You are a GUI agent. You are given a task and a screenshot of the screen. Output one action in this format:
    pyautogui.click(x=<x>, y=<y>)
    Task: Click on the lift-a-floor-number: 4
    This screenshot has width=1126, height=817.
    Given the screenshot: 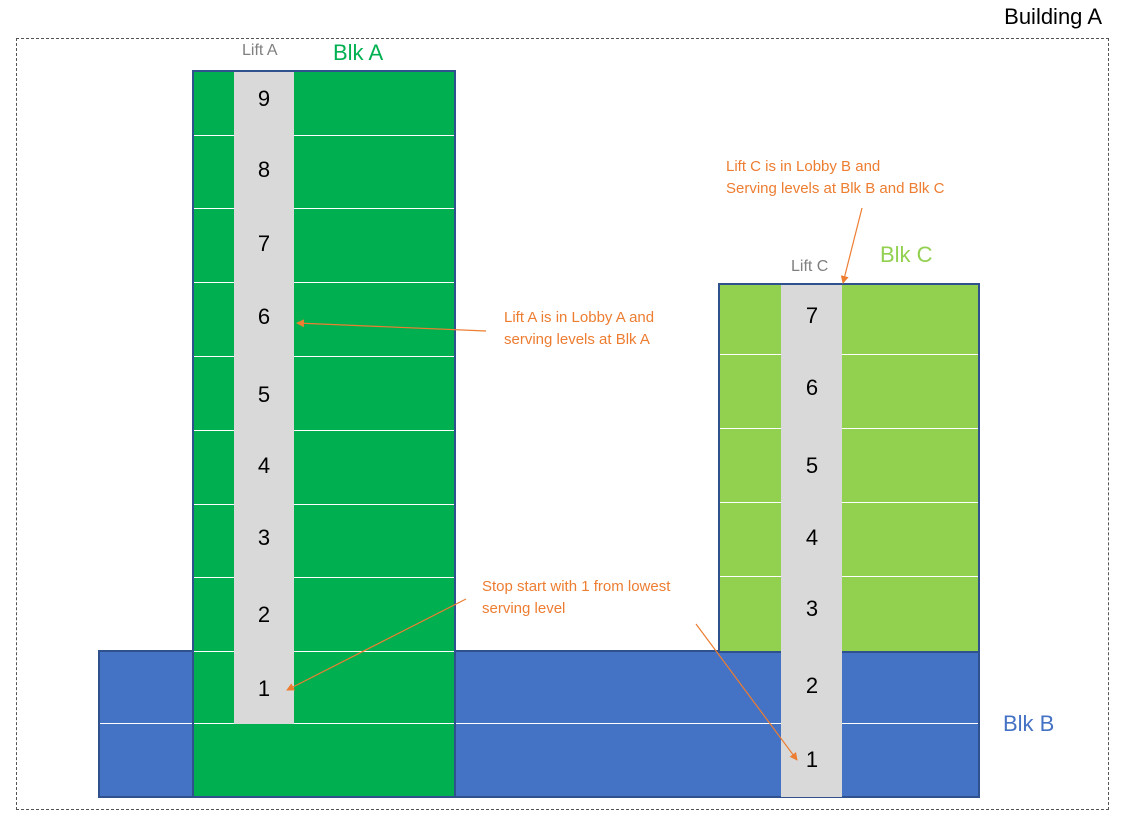 What is the action you would take?
    pyautogui.click(x=264, y=465)
    